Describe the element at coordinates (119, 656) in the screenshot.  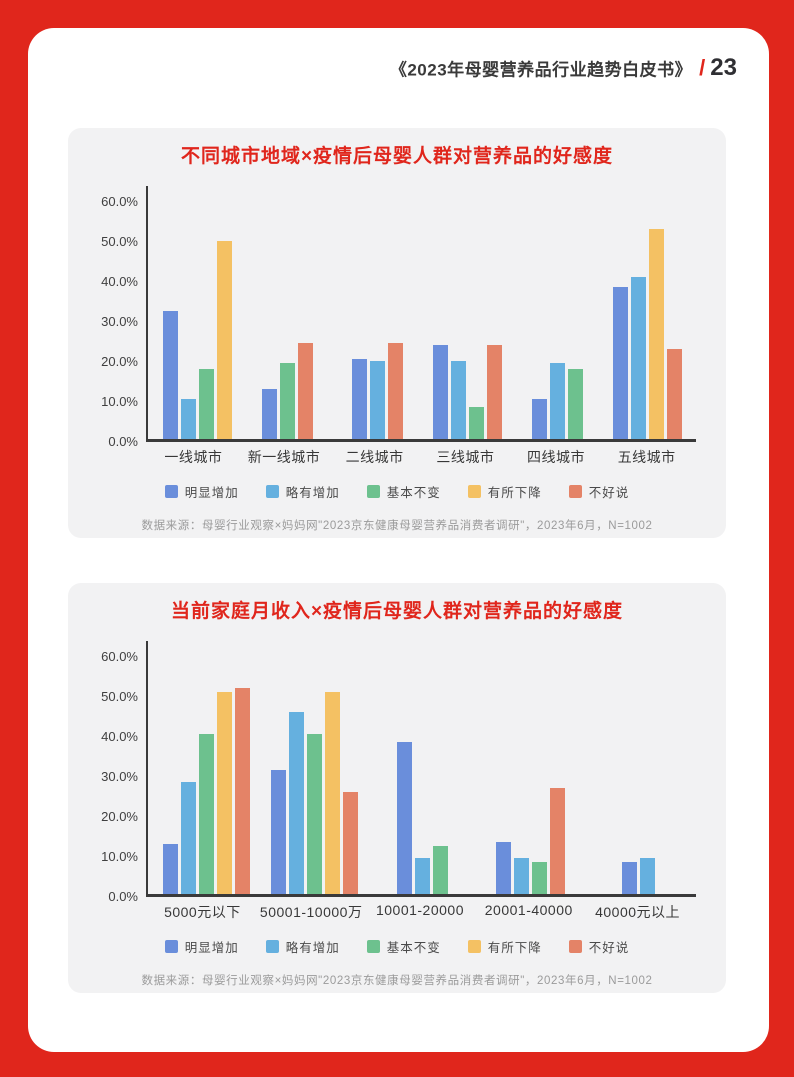
I see `y-tick-label: 60.0%` at that location.